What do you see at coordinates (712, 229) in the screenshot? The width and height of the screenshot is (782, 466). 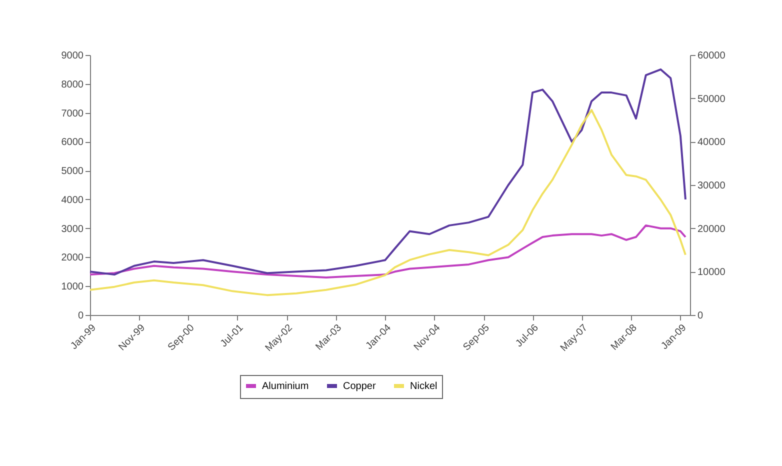 I see `y2-tick-label: 20000` at bounding box center [712, 229].